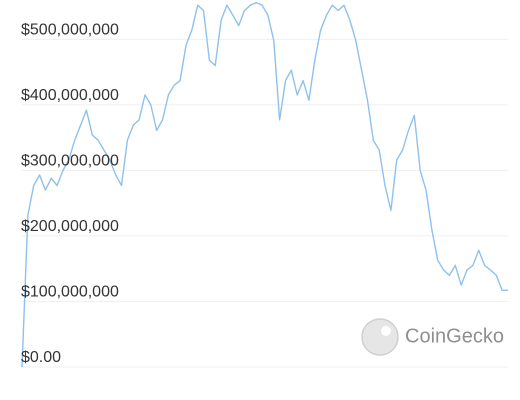  I want to click on watermark-logo-eye, so click(386, 331).